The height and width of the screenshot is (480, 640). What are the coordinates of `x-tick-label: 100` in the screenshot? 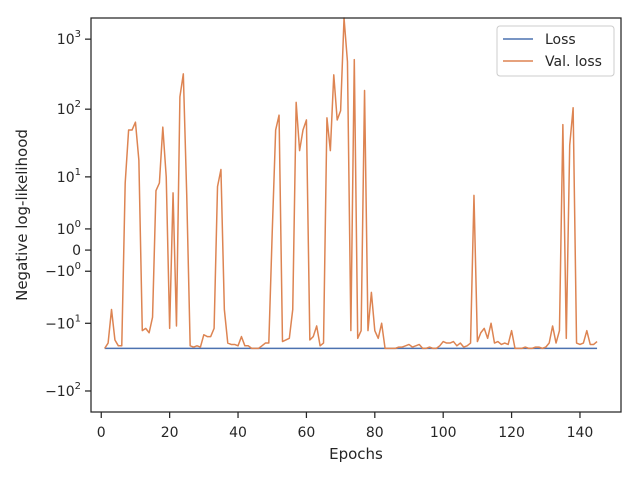 It's located at (443, 433).